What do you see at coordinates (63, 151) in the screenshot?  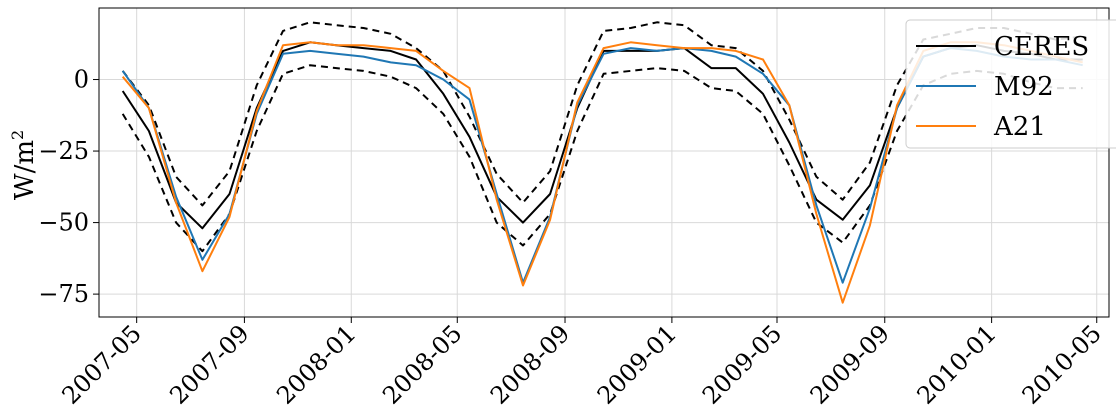 I see `y-tick-label: −25` at bounding box center [63, 151].